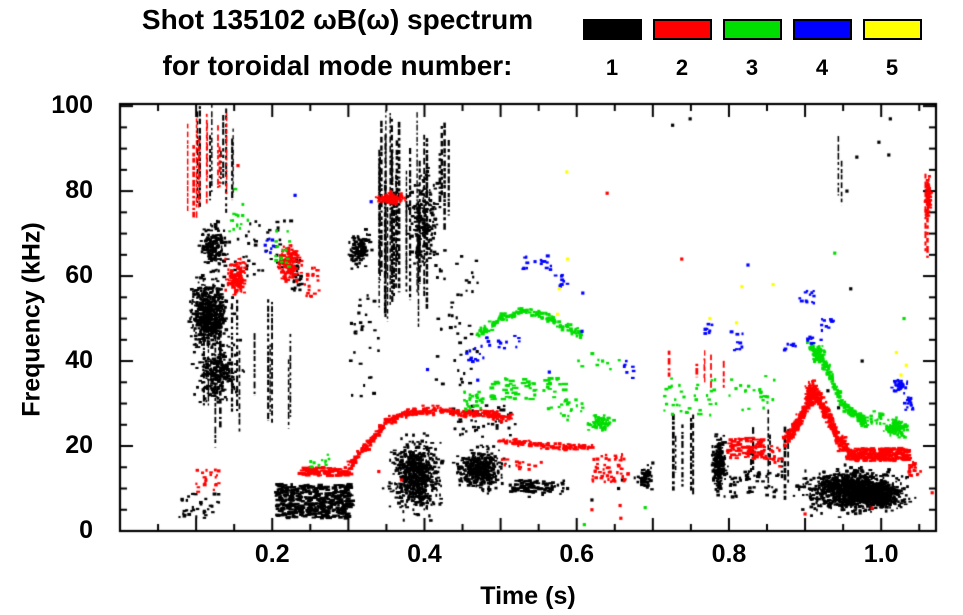 This screenshot has height=615, width=963. Describe the element at coordinates (892, 67) in the screenshot. I see `legend-label-mode5: 5` at that location.